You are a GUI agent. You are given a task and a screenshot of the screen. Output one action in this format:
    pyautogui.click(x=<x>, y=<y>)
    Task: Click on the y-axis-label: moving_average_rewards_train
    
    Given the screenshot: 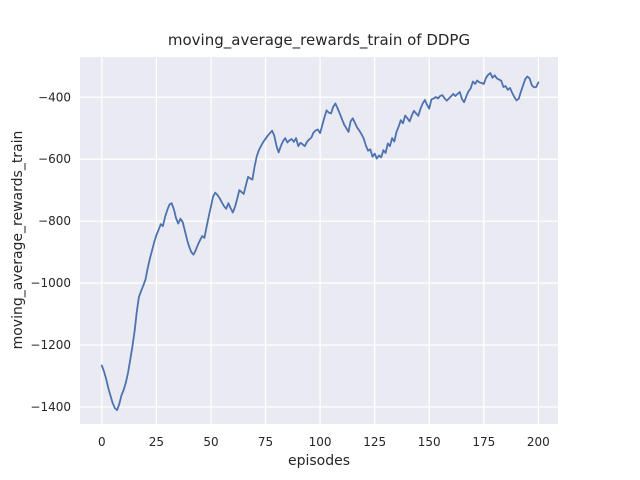 What is the action you would take?
    pyautogui.click(x=18, y=240)
    